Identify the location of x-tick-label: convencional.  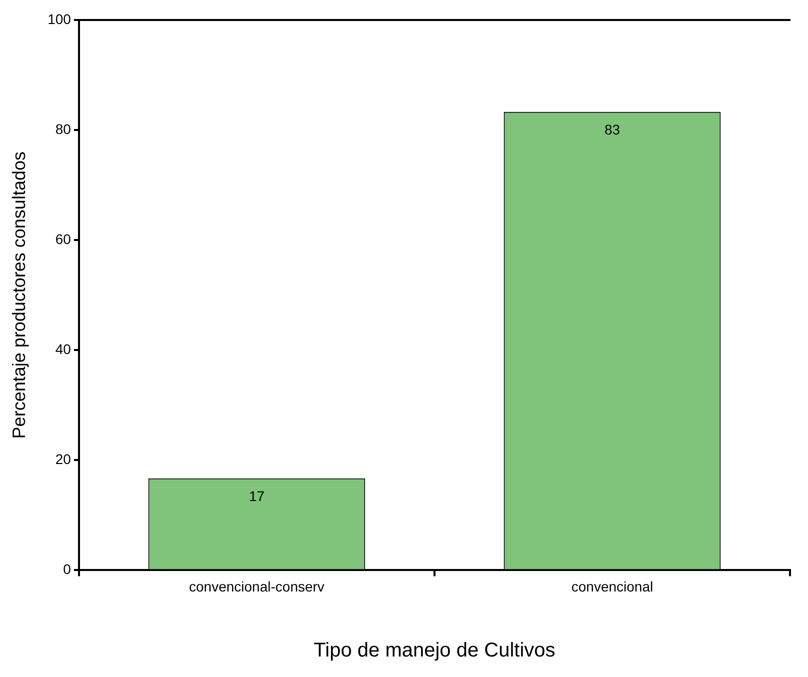
(612, 586).